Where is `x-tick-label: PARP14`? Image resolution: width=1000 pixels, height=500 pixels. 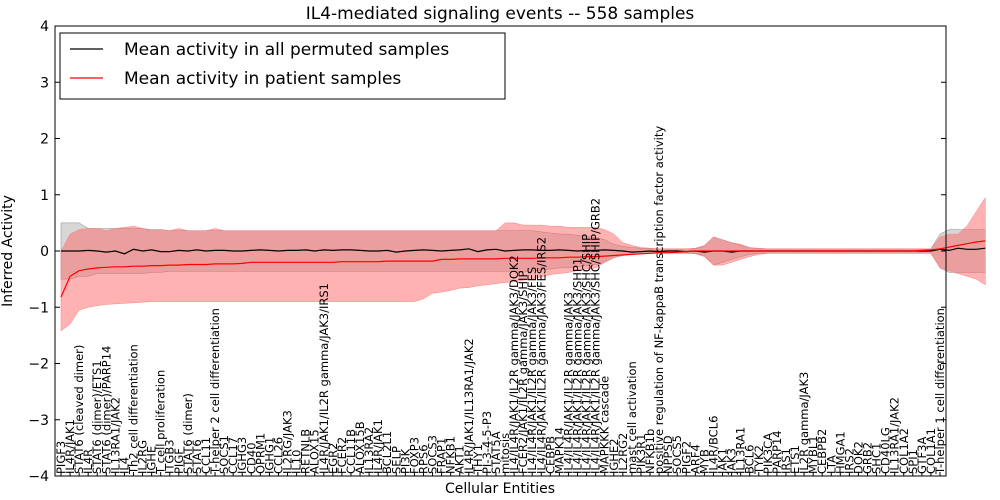 x-tick-label: PARP14 is located at coordinates (777, 452).